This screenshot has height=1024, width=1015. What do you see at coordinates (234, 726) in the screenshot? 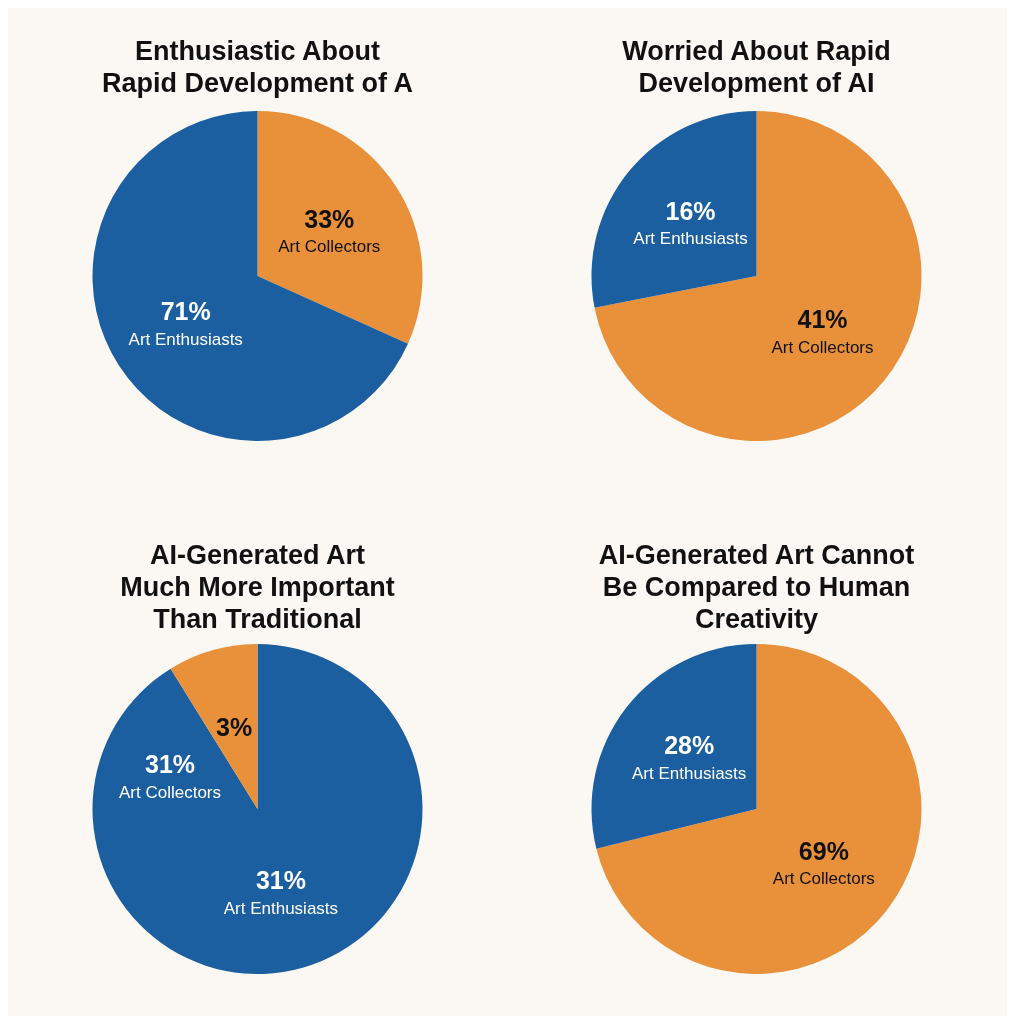
I see `data-label: 3%` at bounding box center [234, 726].